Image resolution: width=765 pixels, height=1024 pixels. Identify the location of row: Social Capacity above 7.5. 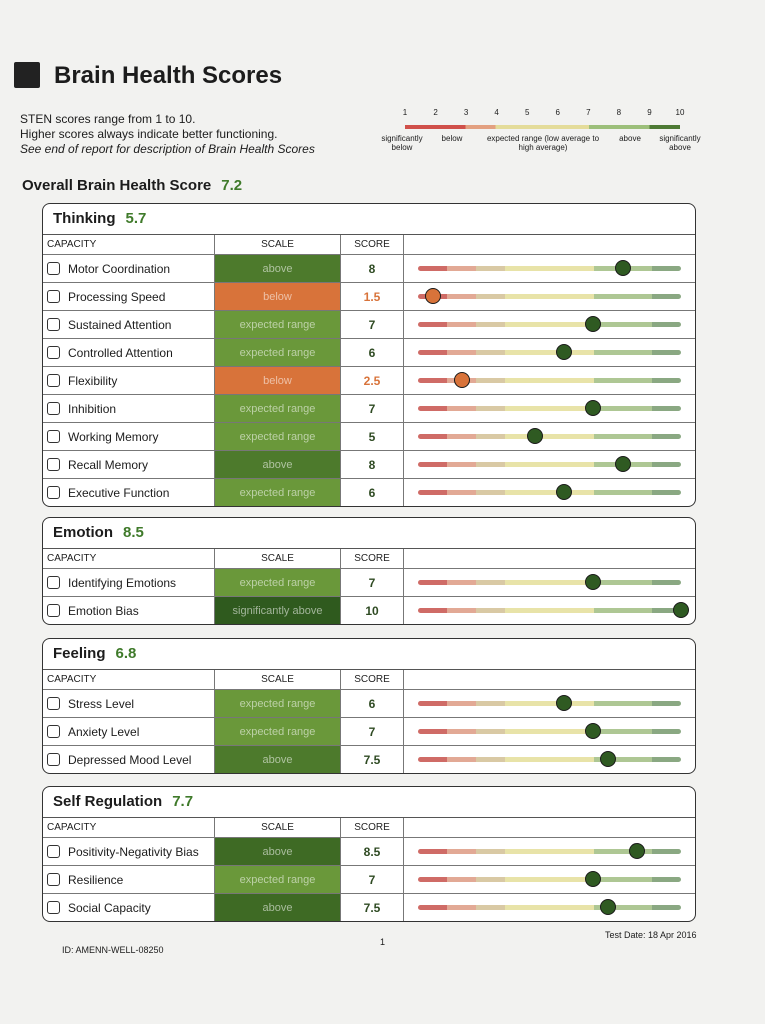
(369, 907).